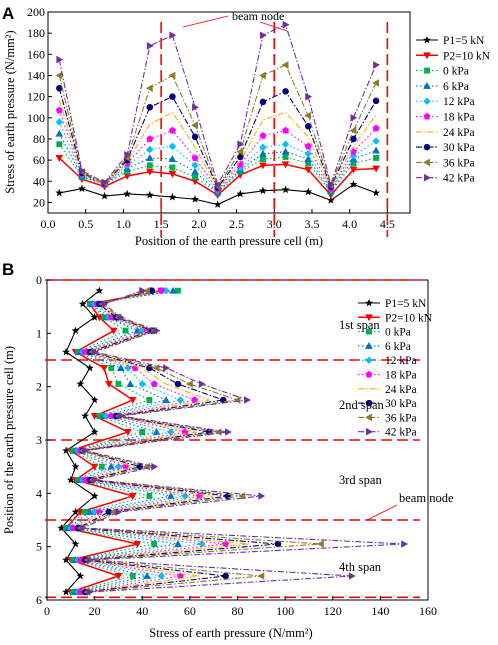 This screenshot has height=645, width=498. I want to click on panel-b-legend-label-2: P2=10 kN, so click(409, 318).